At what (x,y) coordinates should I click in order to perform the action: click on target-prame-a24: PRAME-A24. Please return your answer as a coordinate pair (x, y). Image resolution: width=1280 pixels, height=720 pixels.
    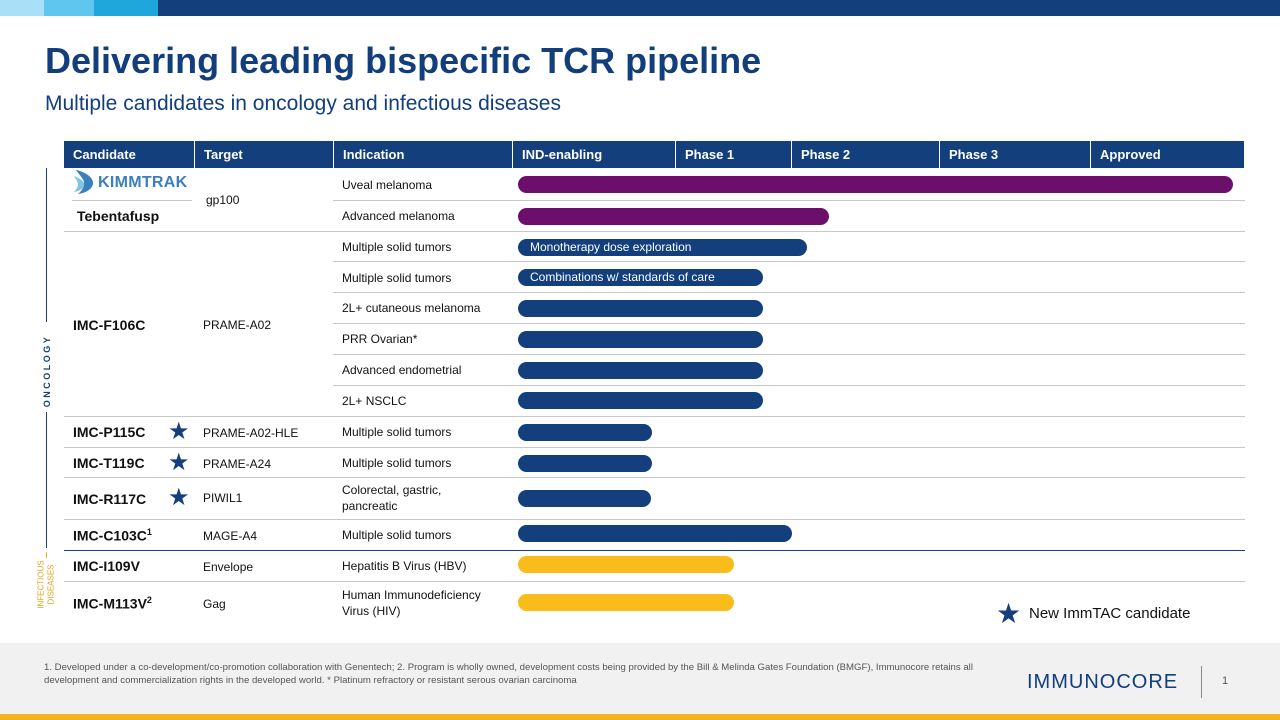
    Looking at the image, I should click on (237, 464).